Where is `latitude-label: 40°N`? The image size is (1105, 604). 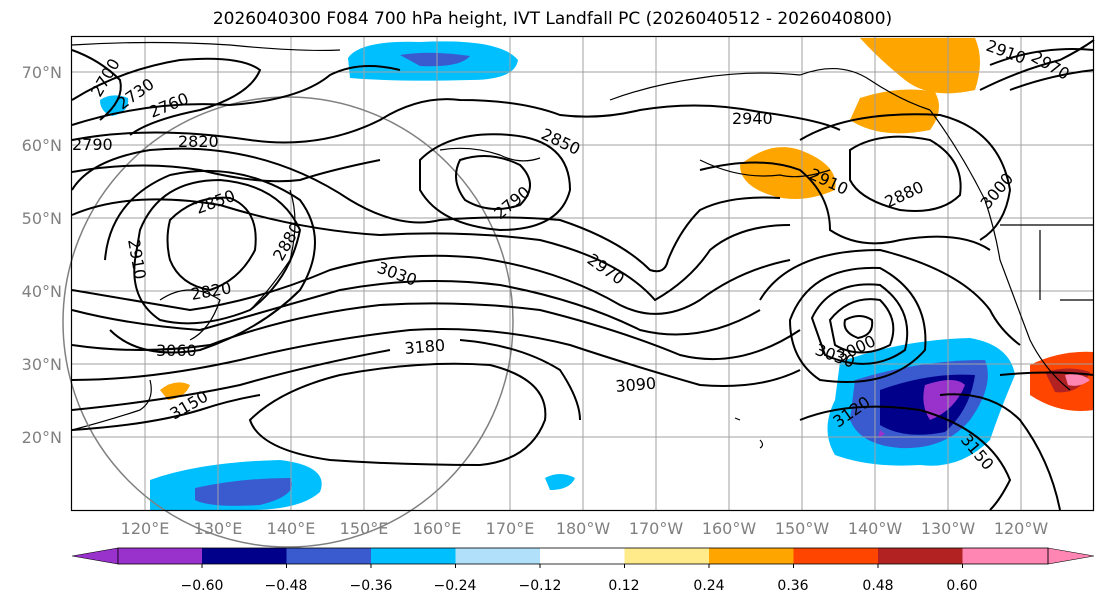 latitude-label: 40°N is located at coordinates (42, 291).